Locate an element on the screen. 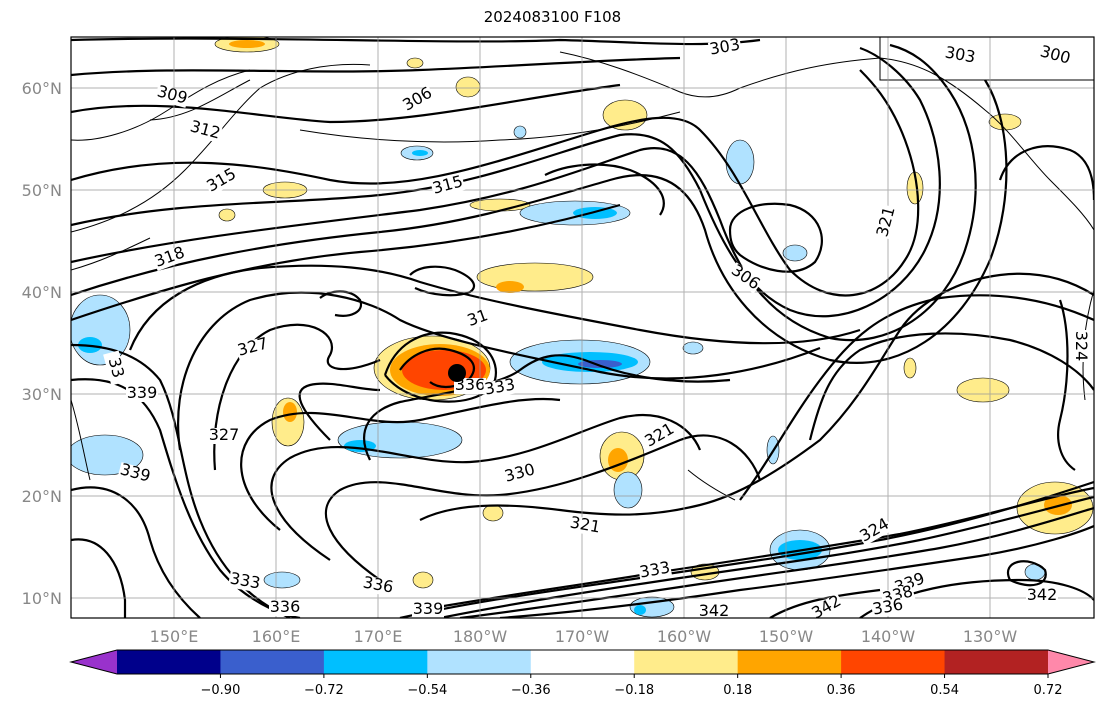 The width and height of the screenshot is (1105, 712). colorbar-tick-label: 0.36 is located at coordinates (841, 690).